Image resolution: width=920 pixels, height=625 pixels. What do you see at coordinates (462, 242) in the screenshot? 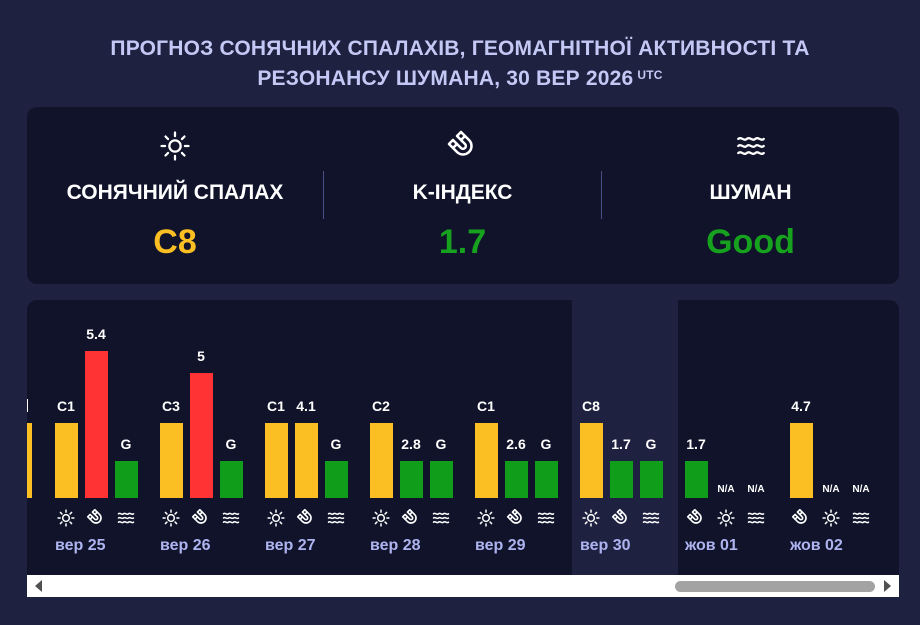
I see `kindex-value: 1.7` at bounding box center [462, 242].